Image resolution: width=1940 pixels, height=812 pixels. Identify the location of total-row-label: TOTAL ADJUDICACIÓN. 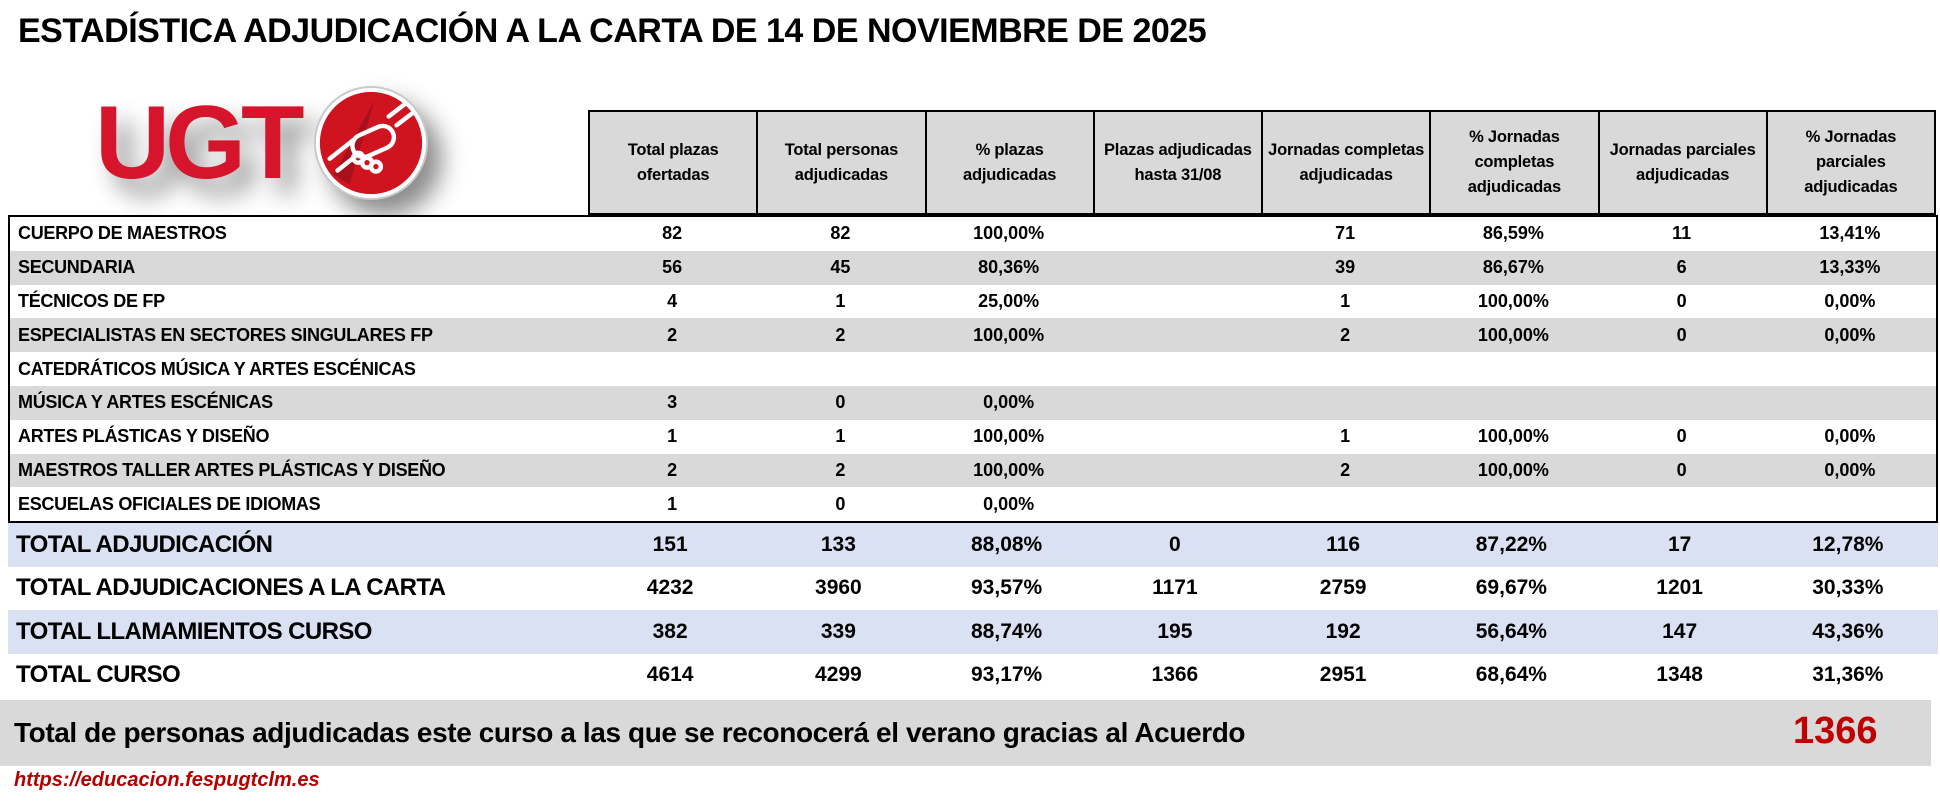
(144, 544).